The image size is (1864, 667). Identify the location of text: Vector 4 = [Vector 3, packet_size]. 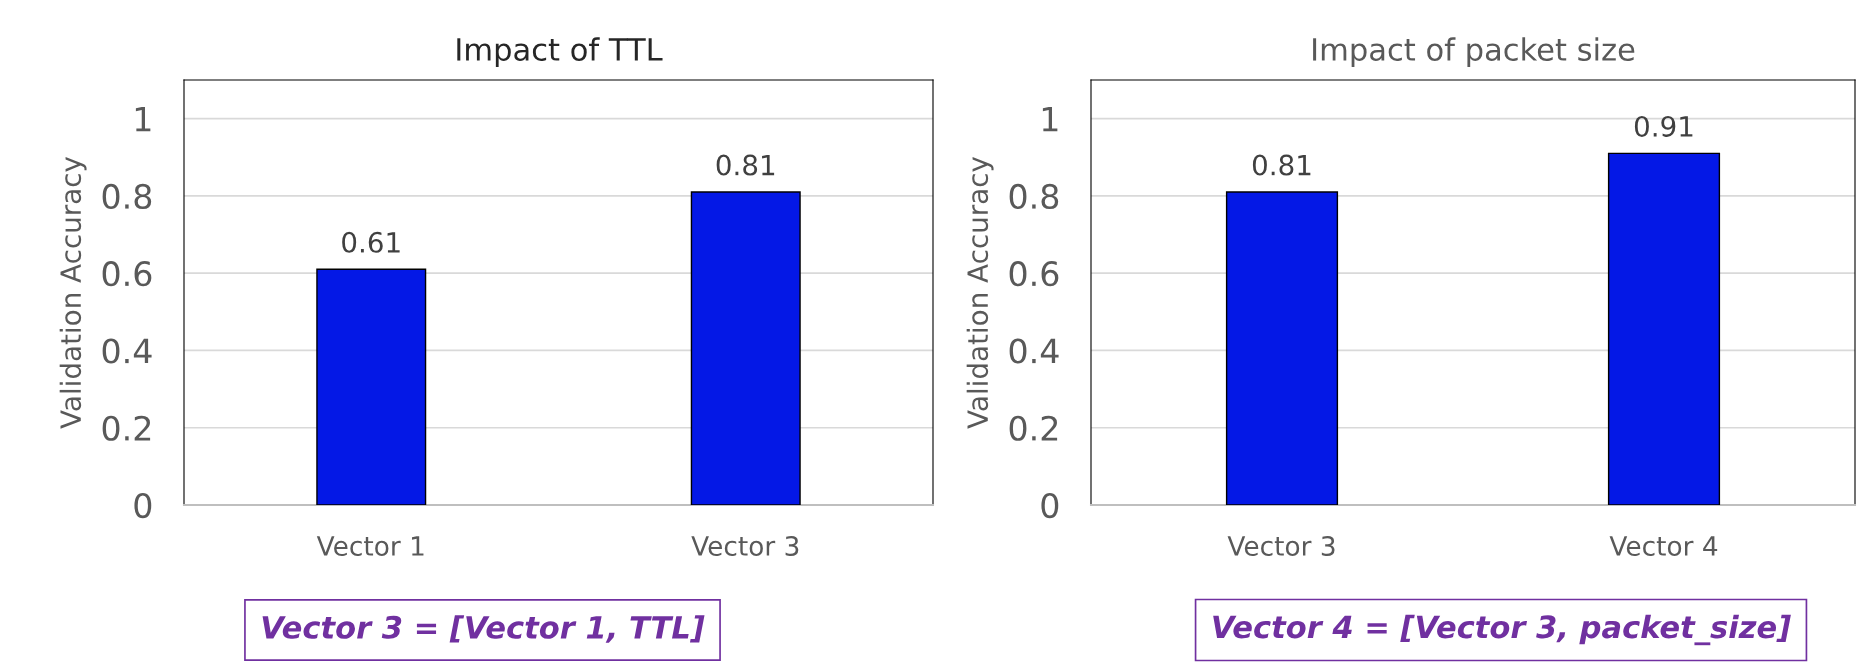
(1502, 630).